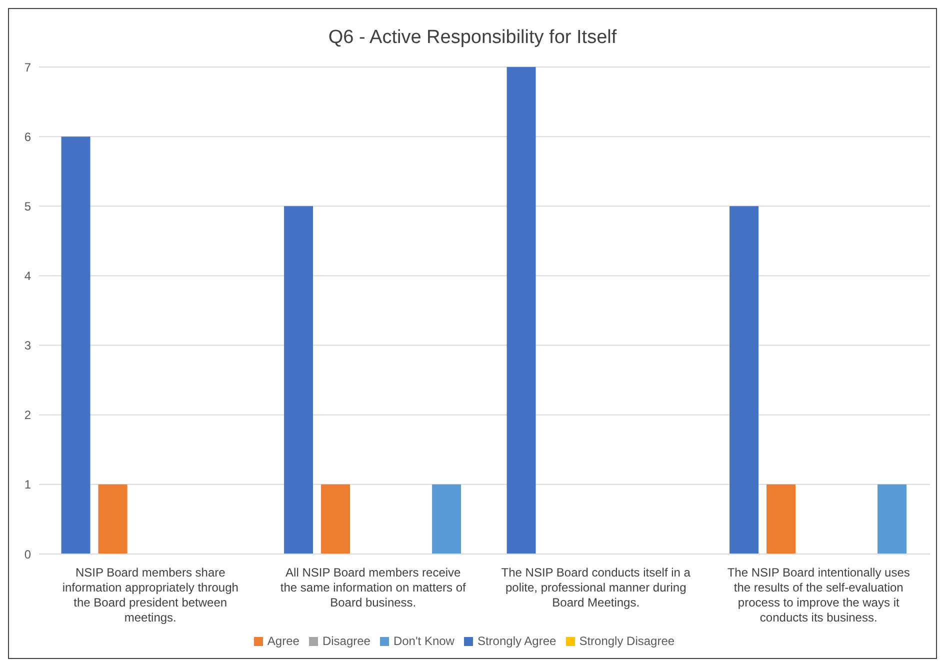 This screenshot has height=667, width=945. Describe the element at coordinates (28, 275) in the screenshot. I see `y-tick-label: 4` at that location.